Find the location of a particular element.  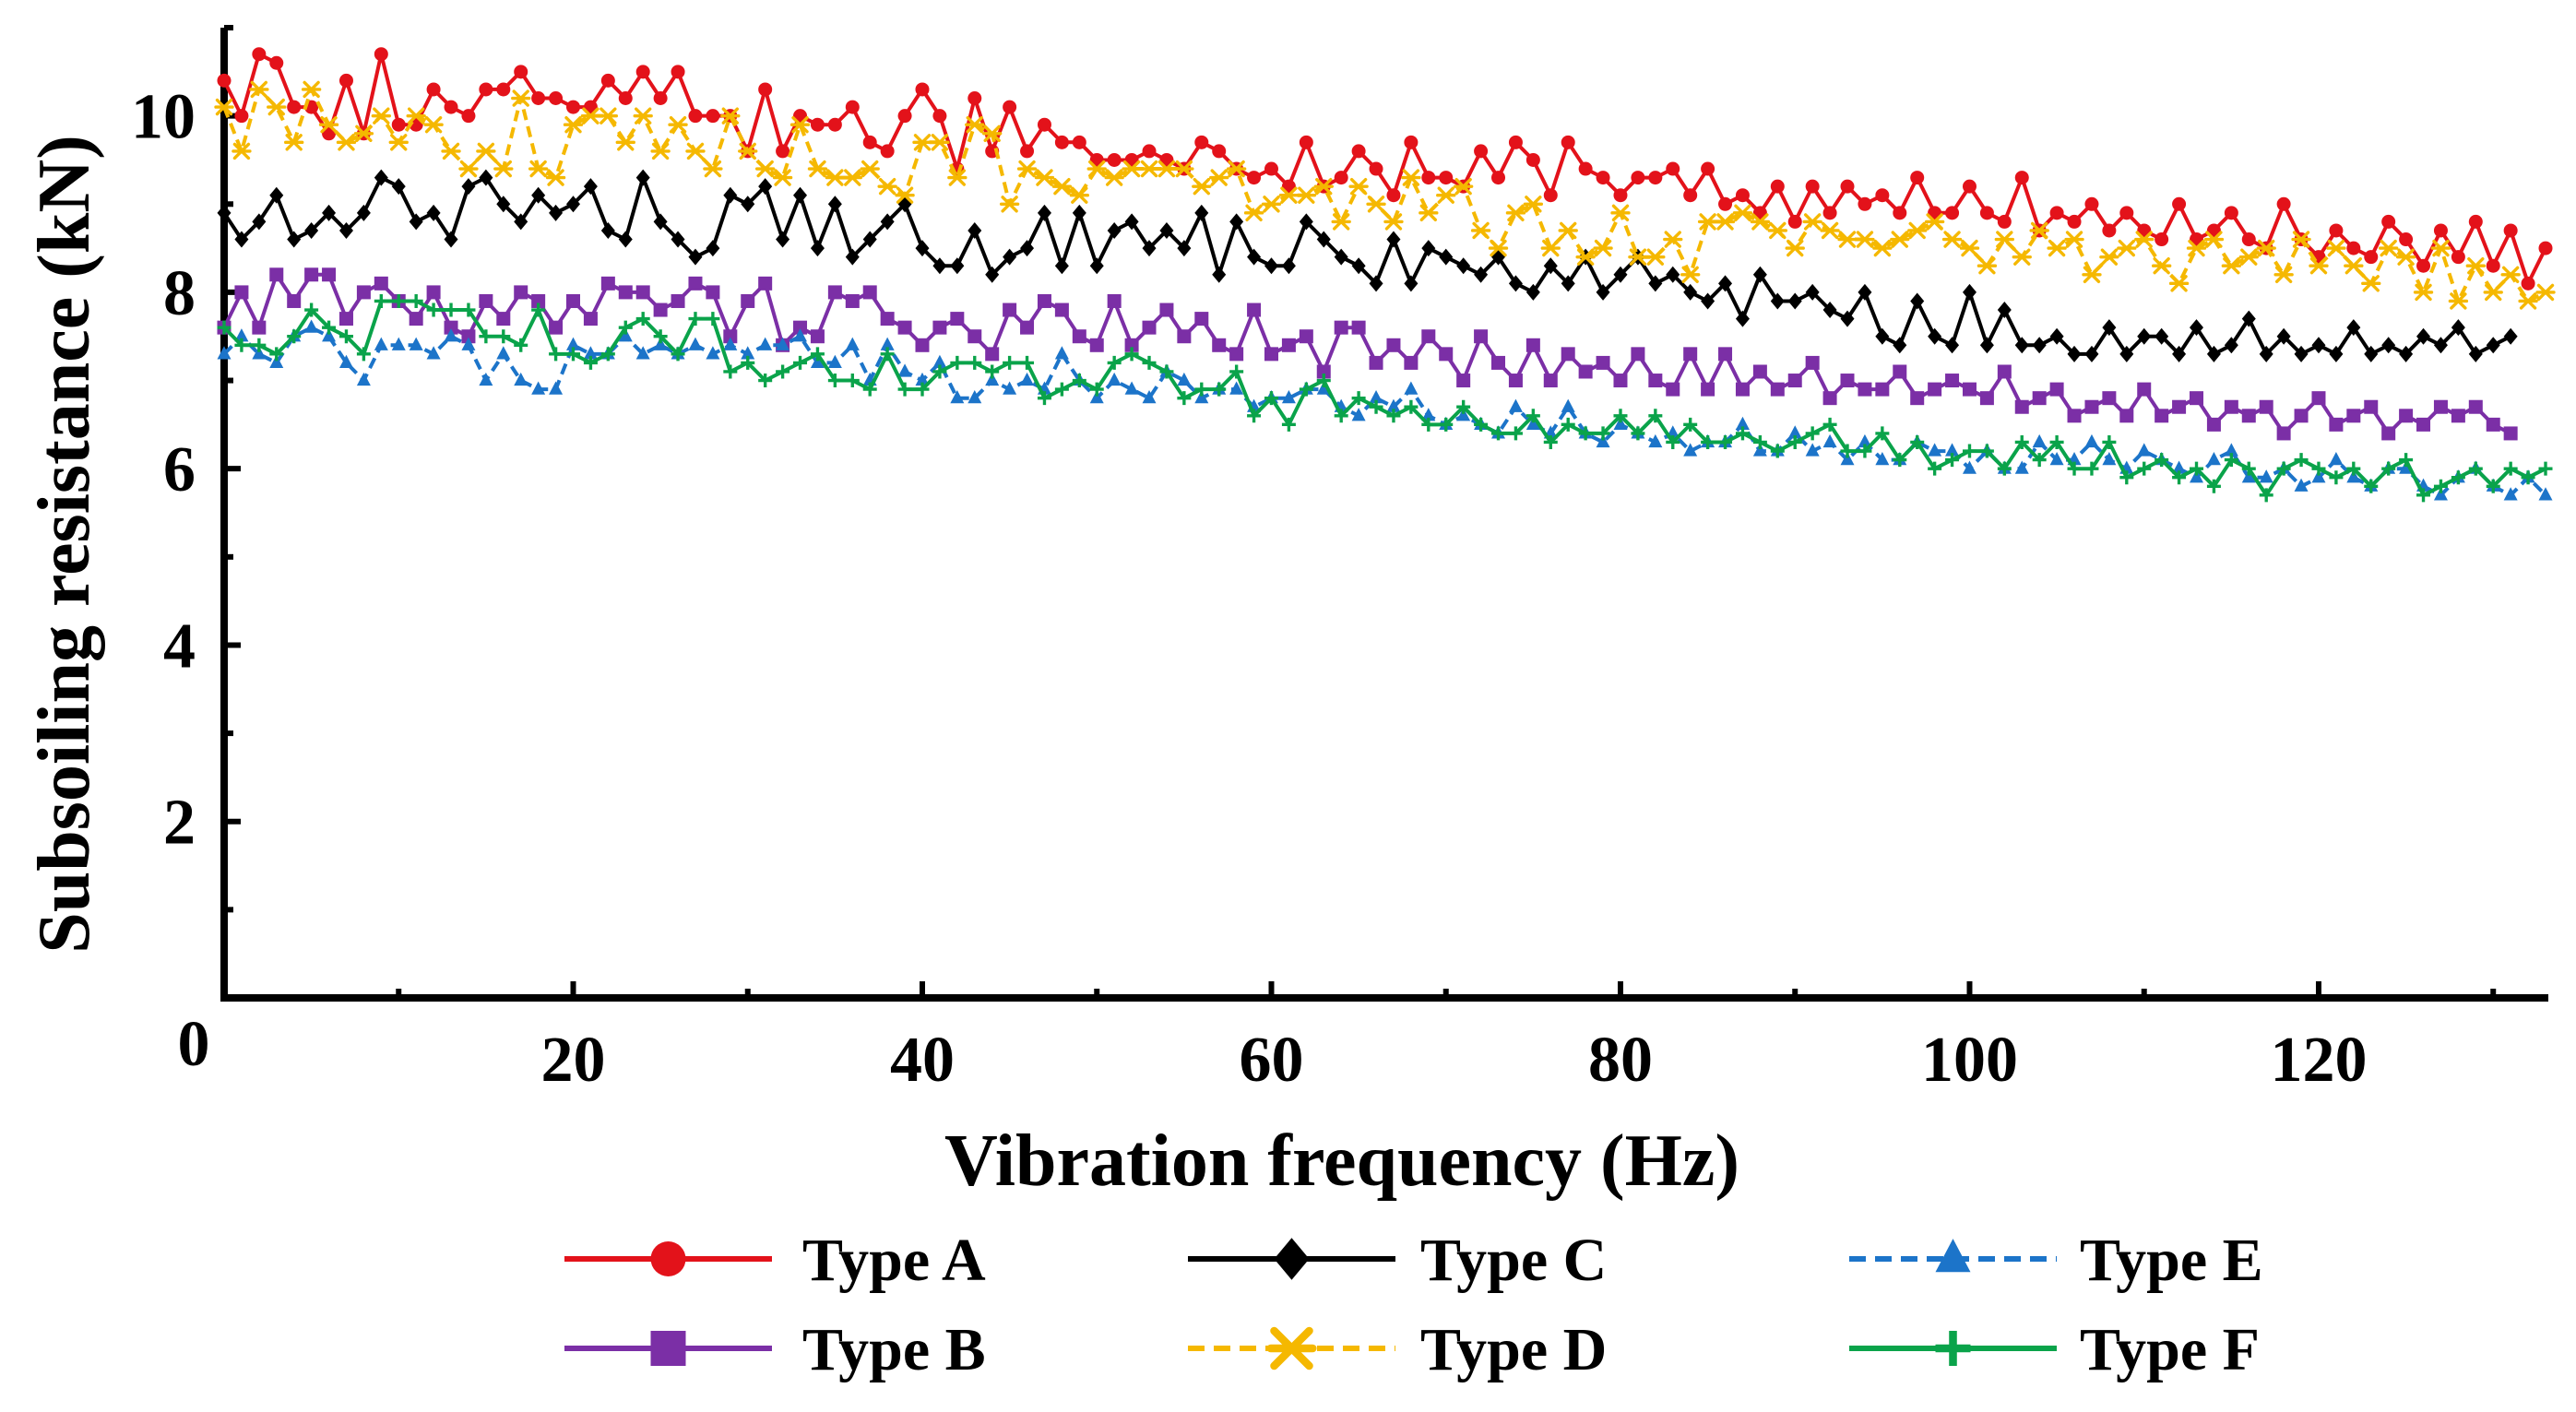

legend-item-type-e: Type E is located at coordinates (2056, 1260).